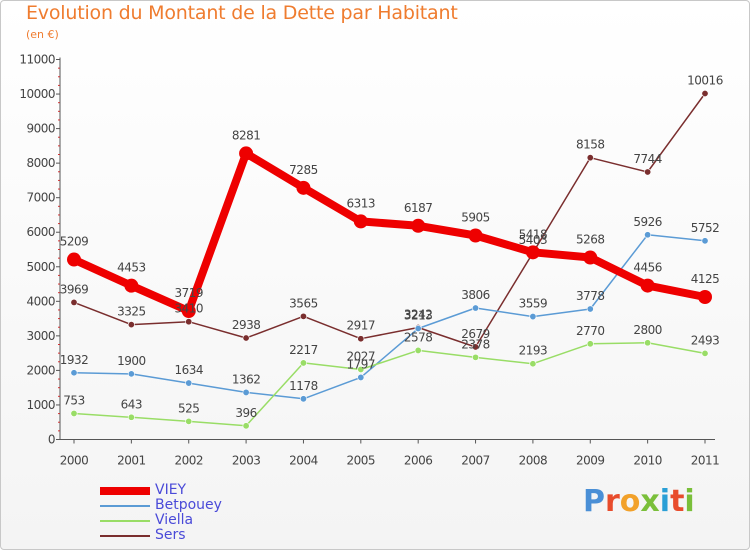  Describe the element at coordinates (389, 384) in the screenshot. I see `series-line-viella` at that location.